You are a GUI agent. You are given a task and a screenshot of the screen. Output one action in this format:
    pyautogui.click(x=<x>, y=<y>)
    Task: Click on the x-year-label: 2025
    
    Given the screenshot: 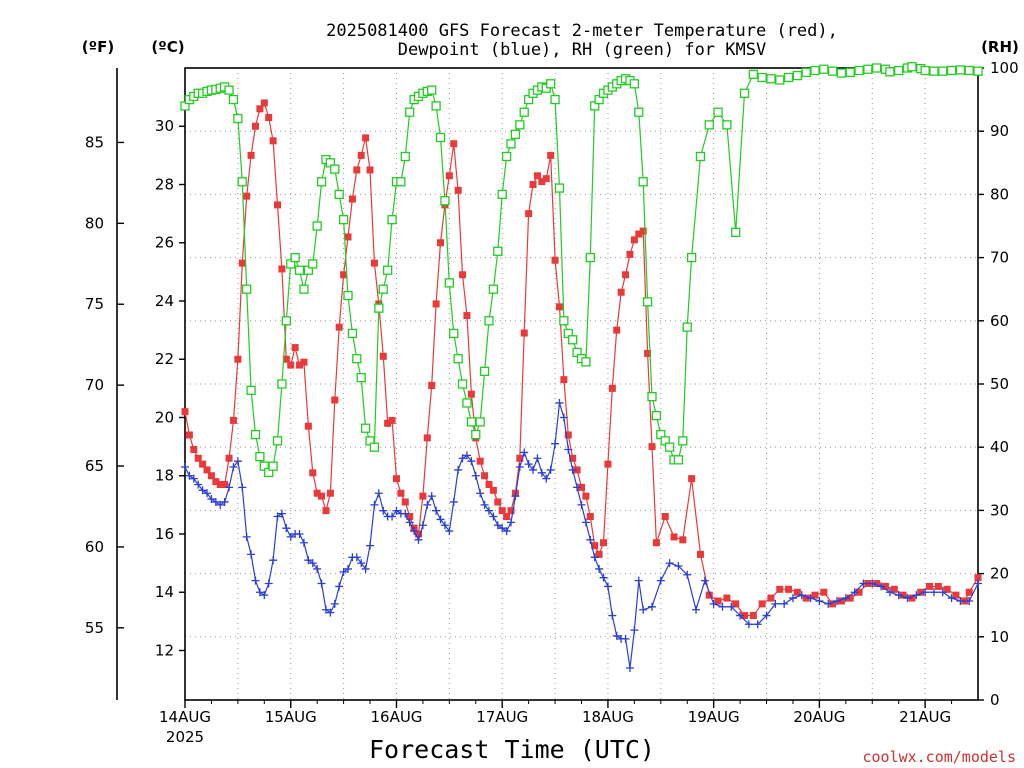 What is the action you would take?
    pyautogui.click(x=185, y=737)
    